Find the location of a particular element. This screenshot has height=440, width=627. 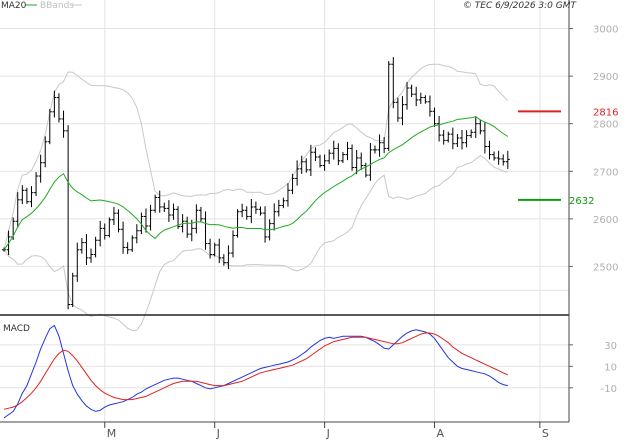

x-tick-label: A is located at coordinates (441, 433).